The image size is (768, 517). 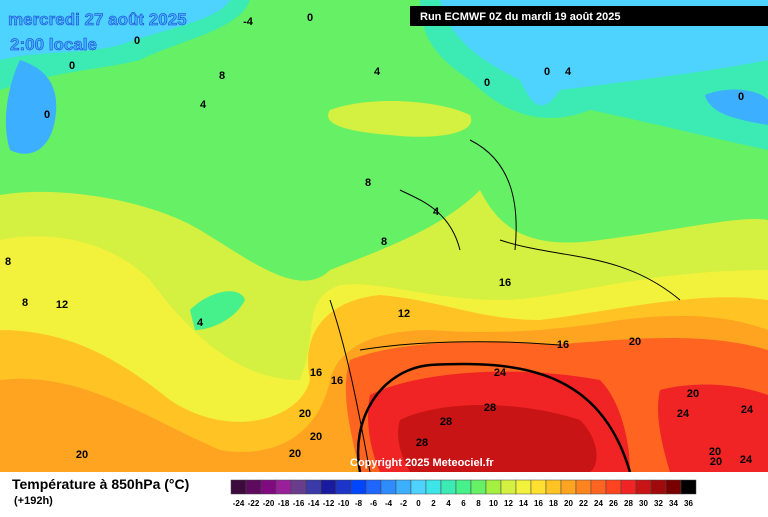 I want to click on scale-label: 12, so click(x=508, y=503).